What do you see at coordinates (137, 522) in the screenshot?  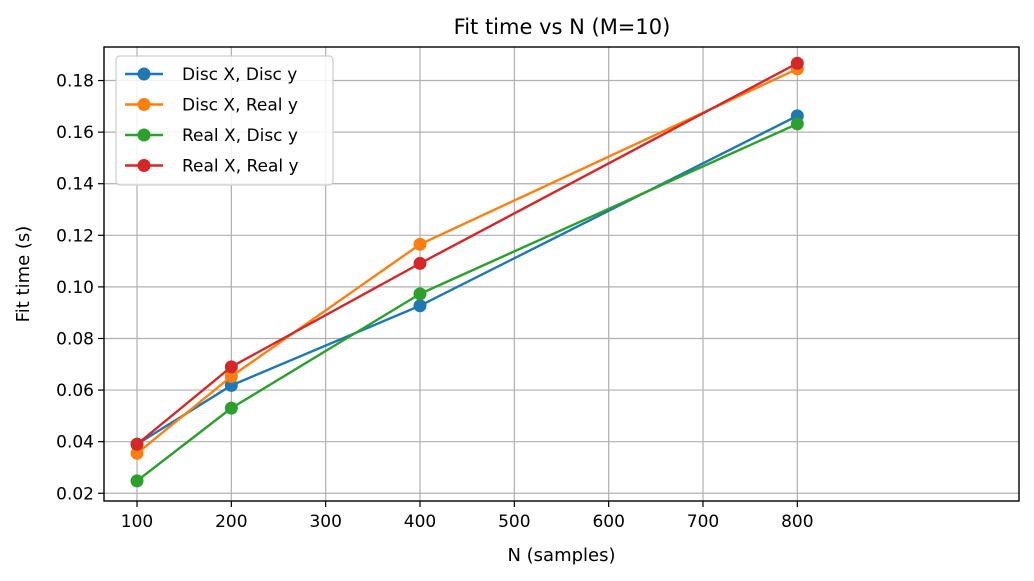 I see `x-tick-label: 100` at bounding box center [137, 522].